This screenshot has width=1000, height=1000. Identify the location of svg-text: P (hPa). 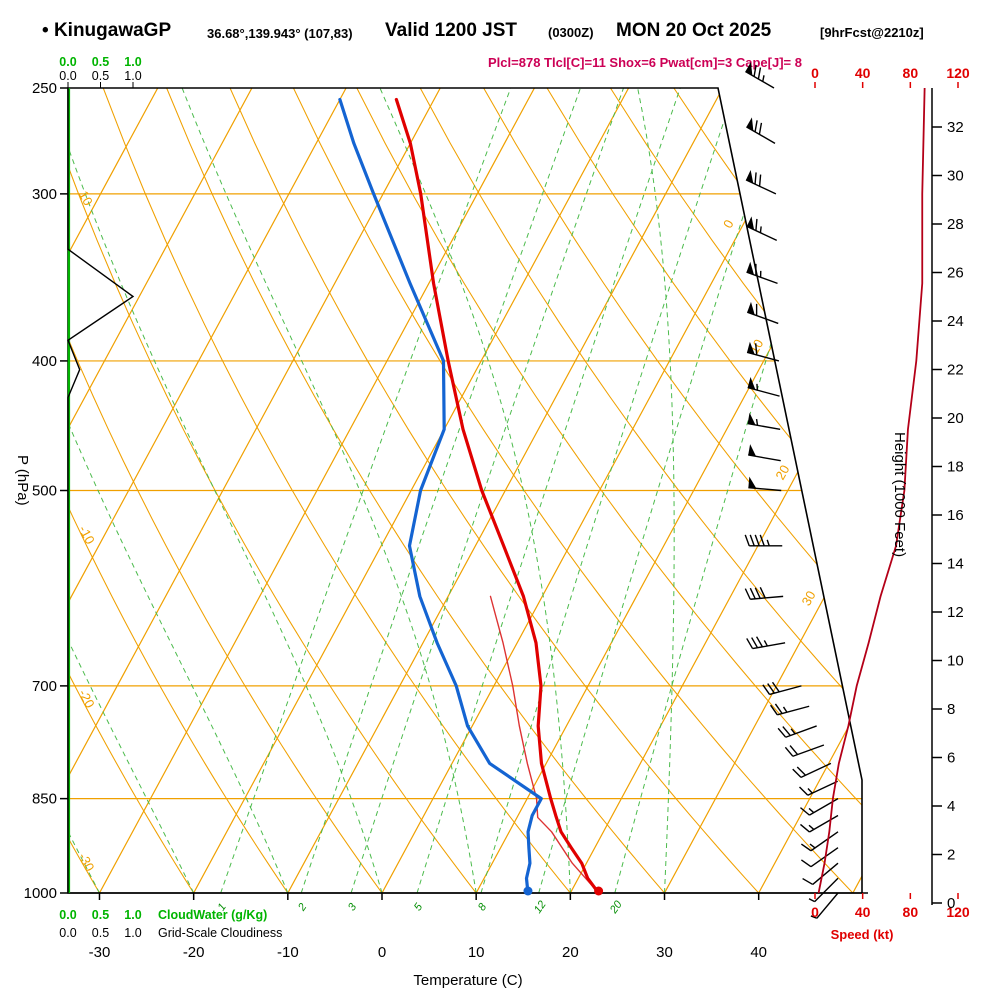
(22, 480).